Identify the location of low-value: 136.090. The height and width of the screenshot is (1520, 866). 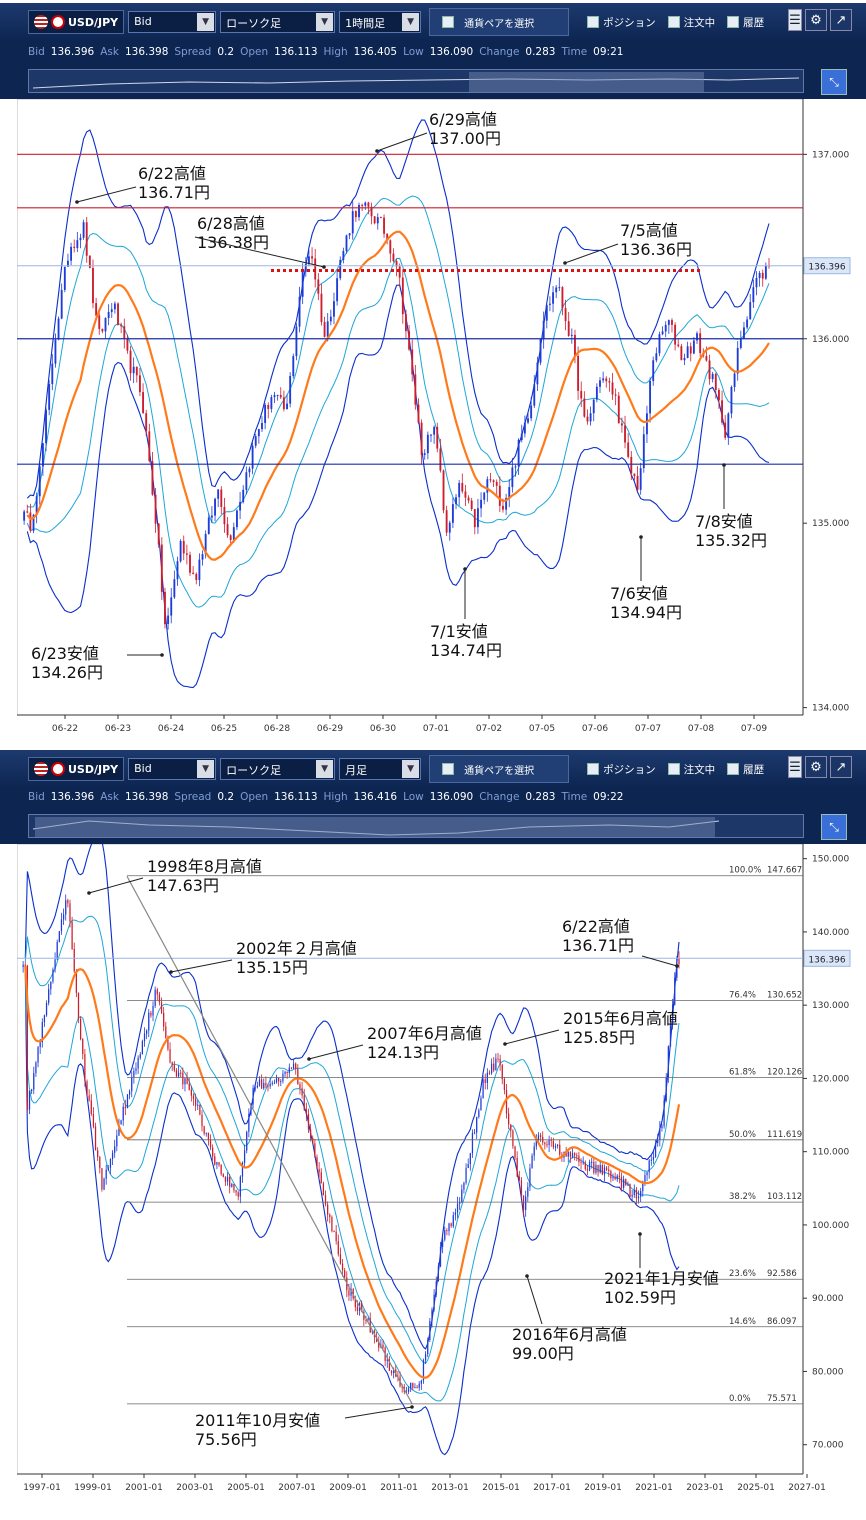
(451, 797).